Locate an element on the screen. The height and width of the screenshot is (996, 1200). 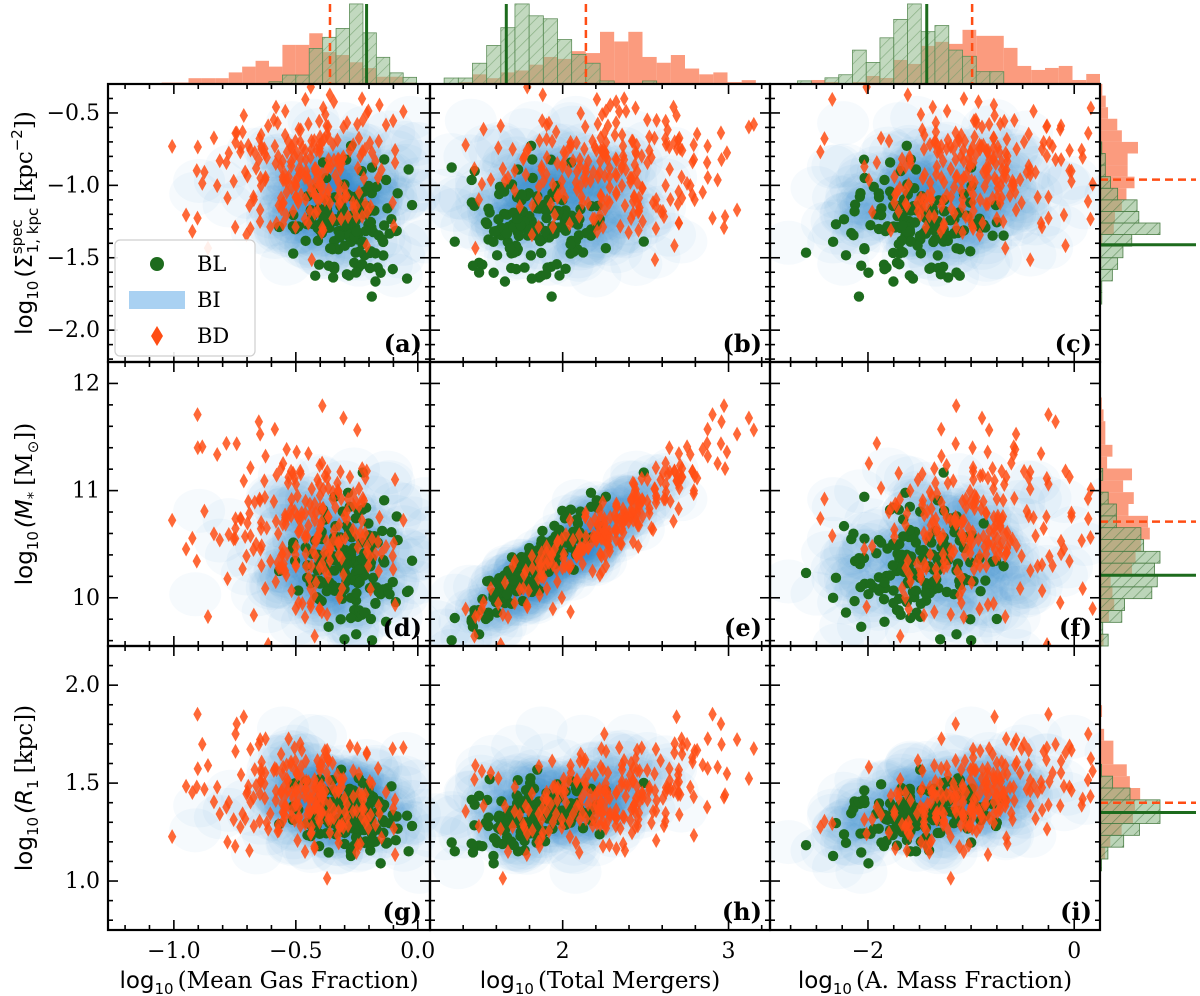
bl-hist-fill is located at coordinates (383, 70).